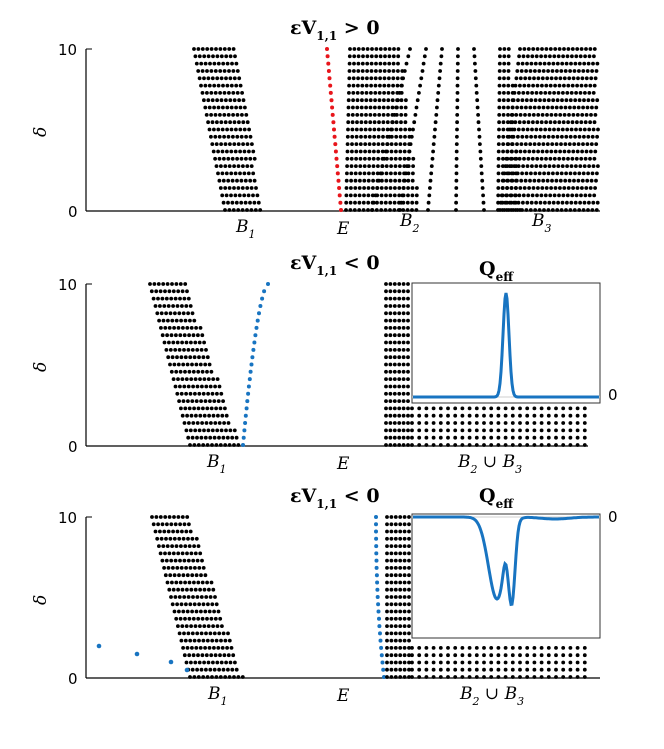 The width and height of the screenshot is (664, 749). What do you see at coordinates (541, 223) in the screenshot?
I see `panel-top-xlabel-b3: B3` at bounding box center [541, 223].